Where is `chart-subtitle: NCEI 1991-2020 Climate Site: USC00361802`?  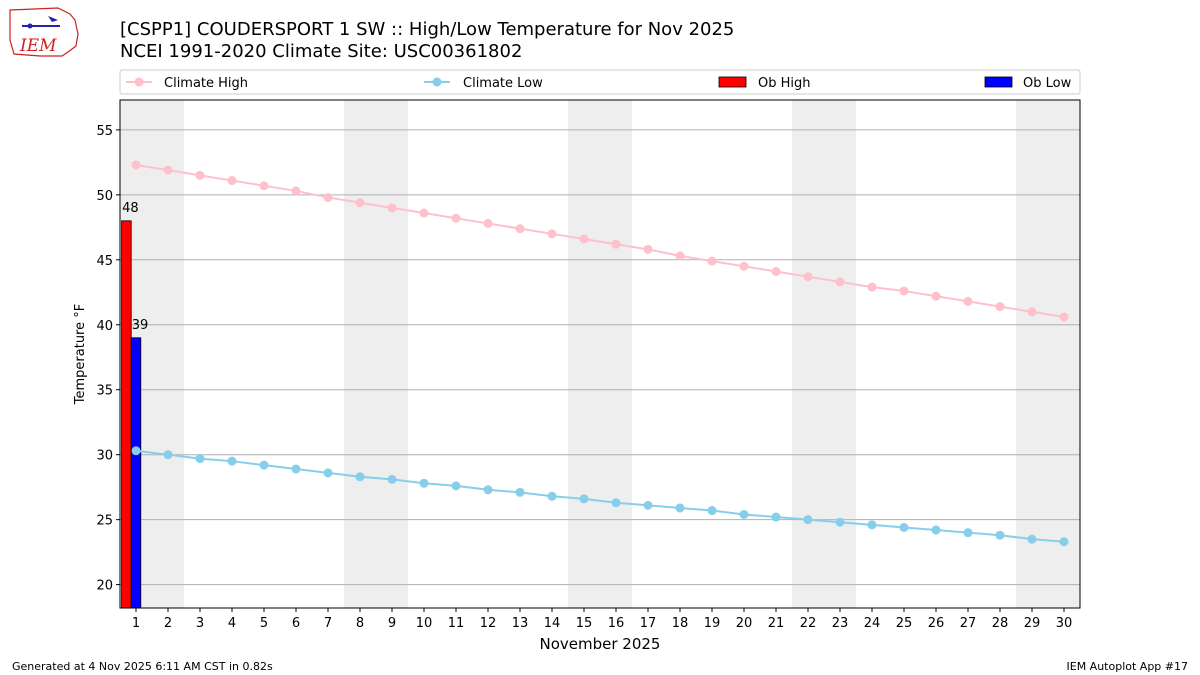 chart-subtitle: NCEI 1991-2020 Climate Site: USC00361802 is located at coordinates (321, 51).